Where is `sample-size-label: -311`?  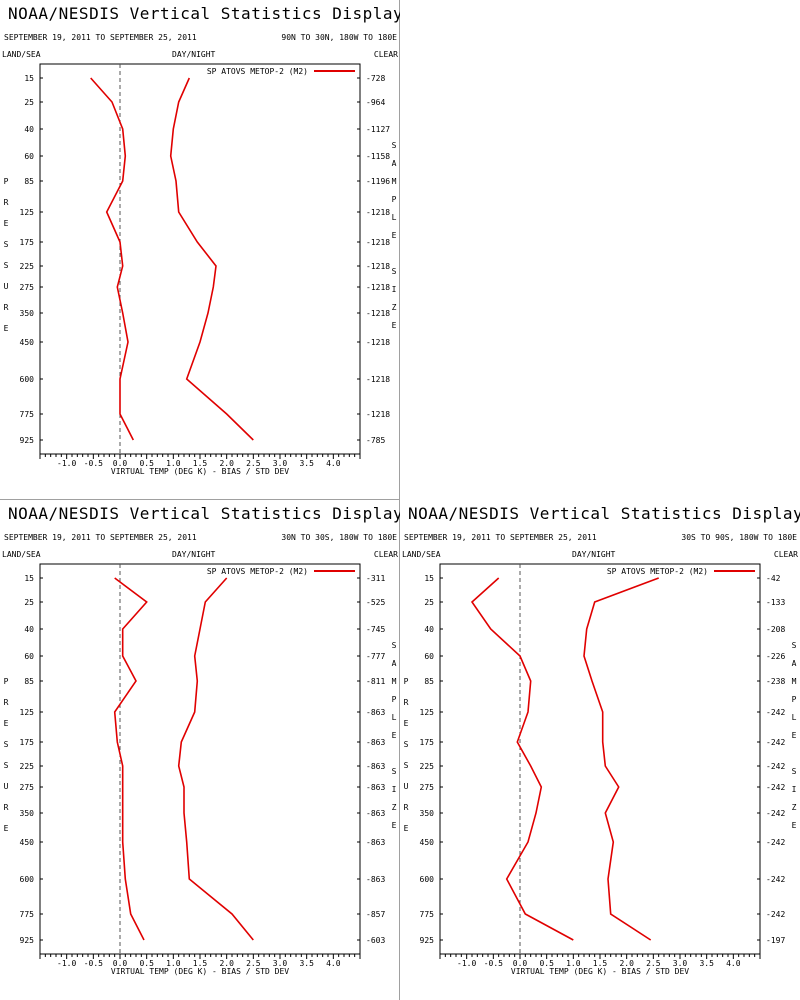 sample-size-label: -311 is located at coordinates (375, 578).